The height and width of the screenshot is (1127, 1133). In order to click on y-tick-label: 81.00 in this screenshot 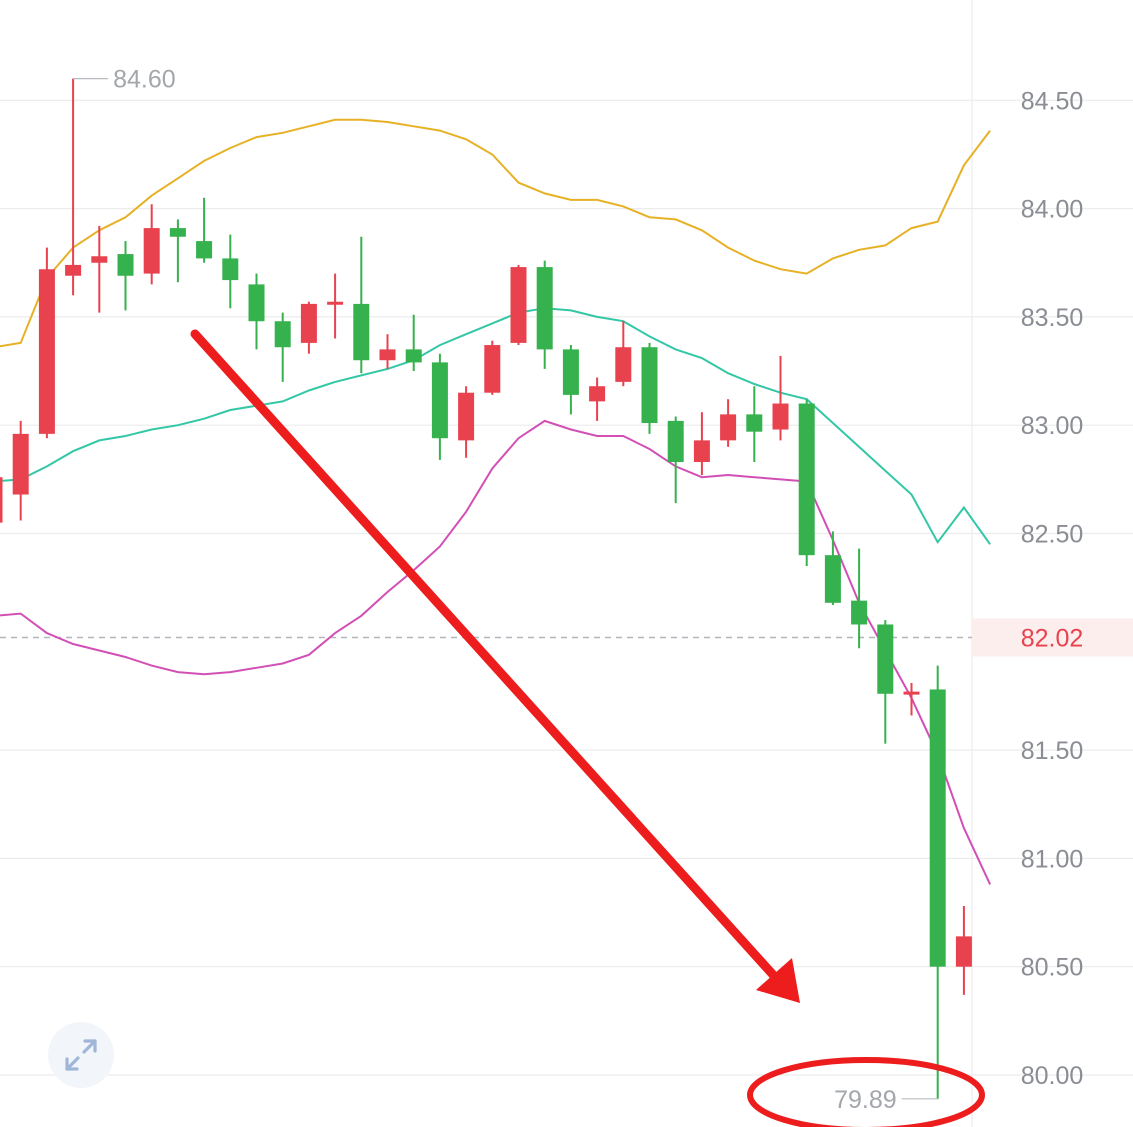, I will do `click(1052, 859)`.